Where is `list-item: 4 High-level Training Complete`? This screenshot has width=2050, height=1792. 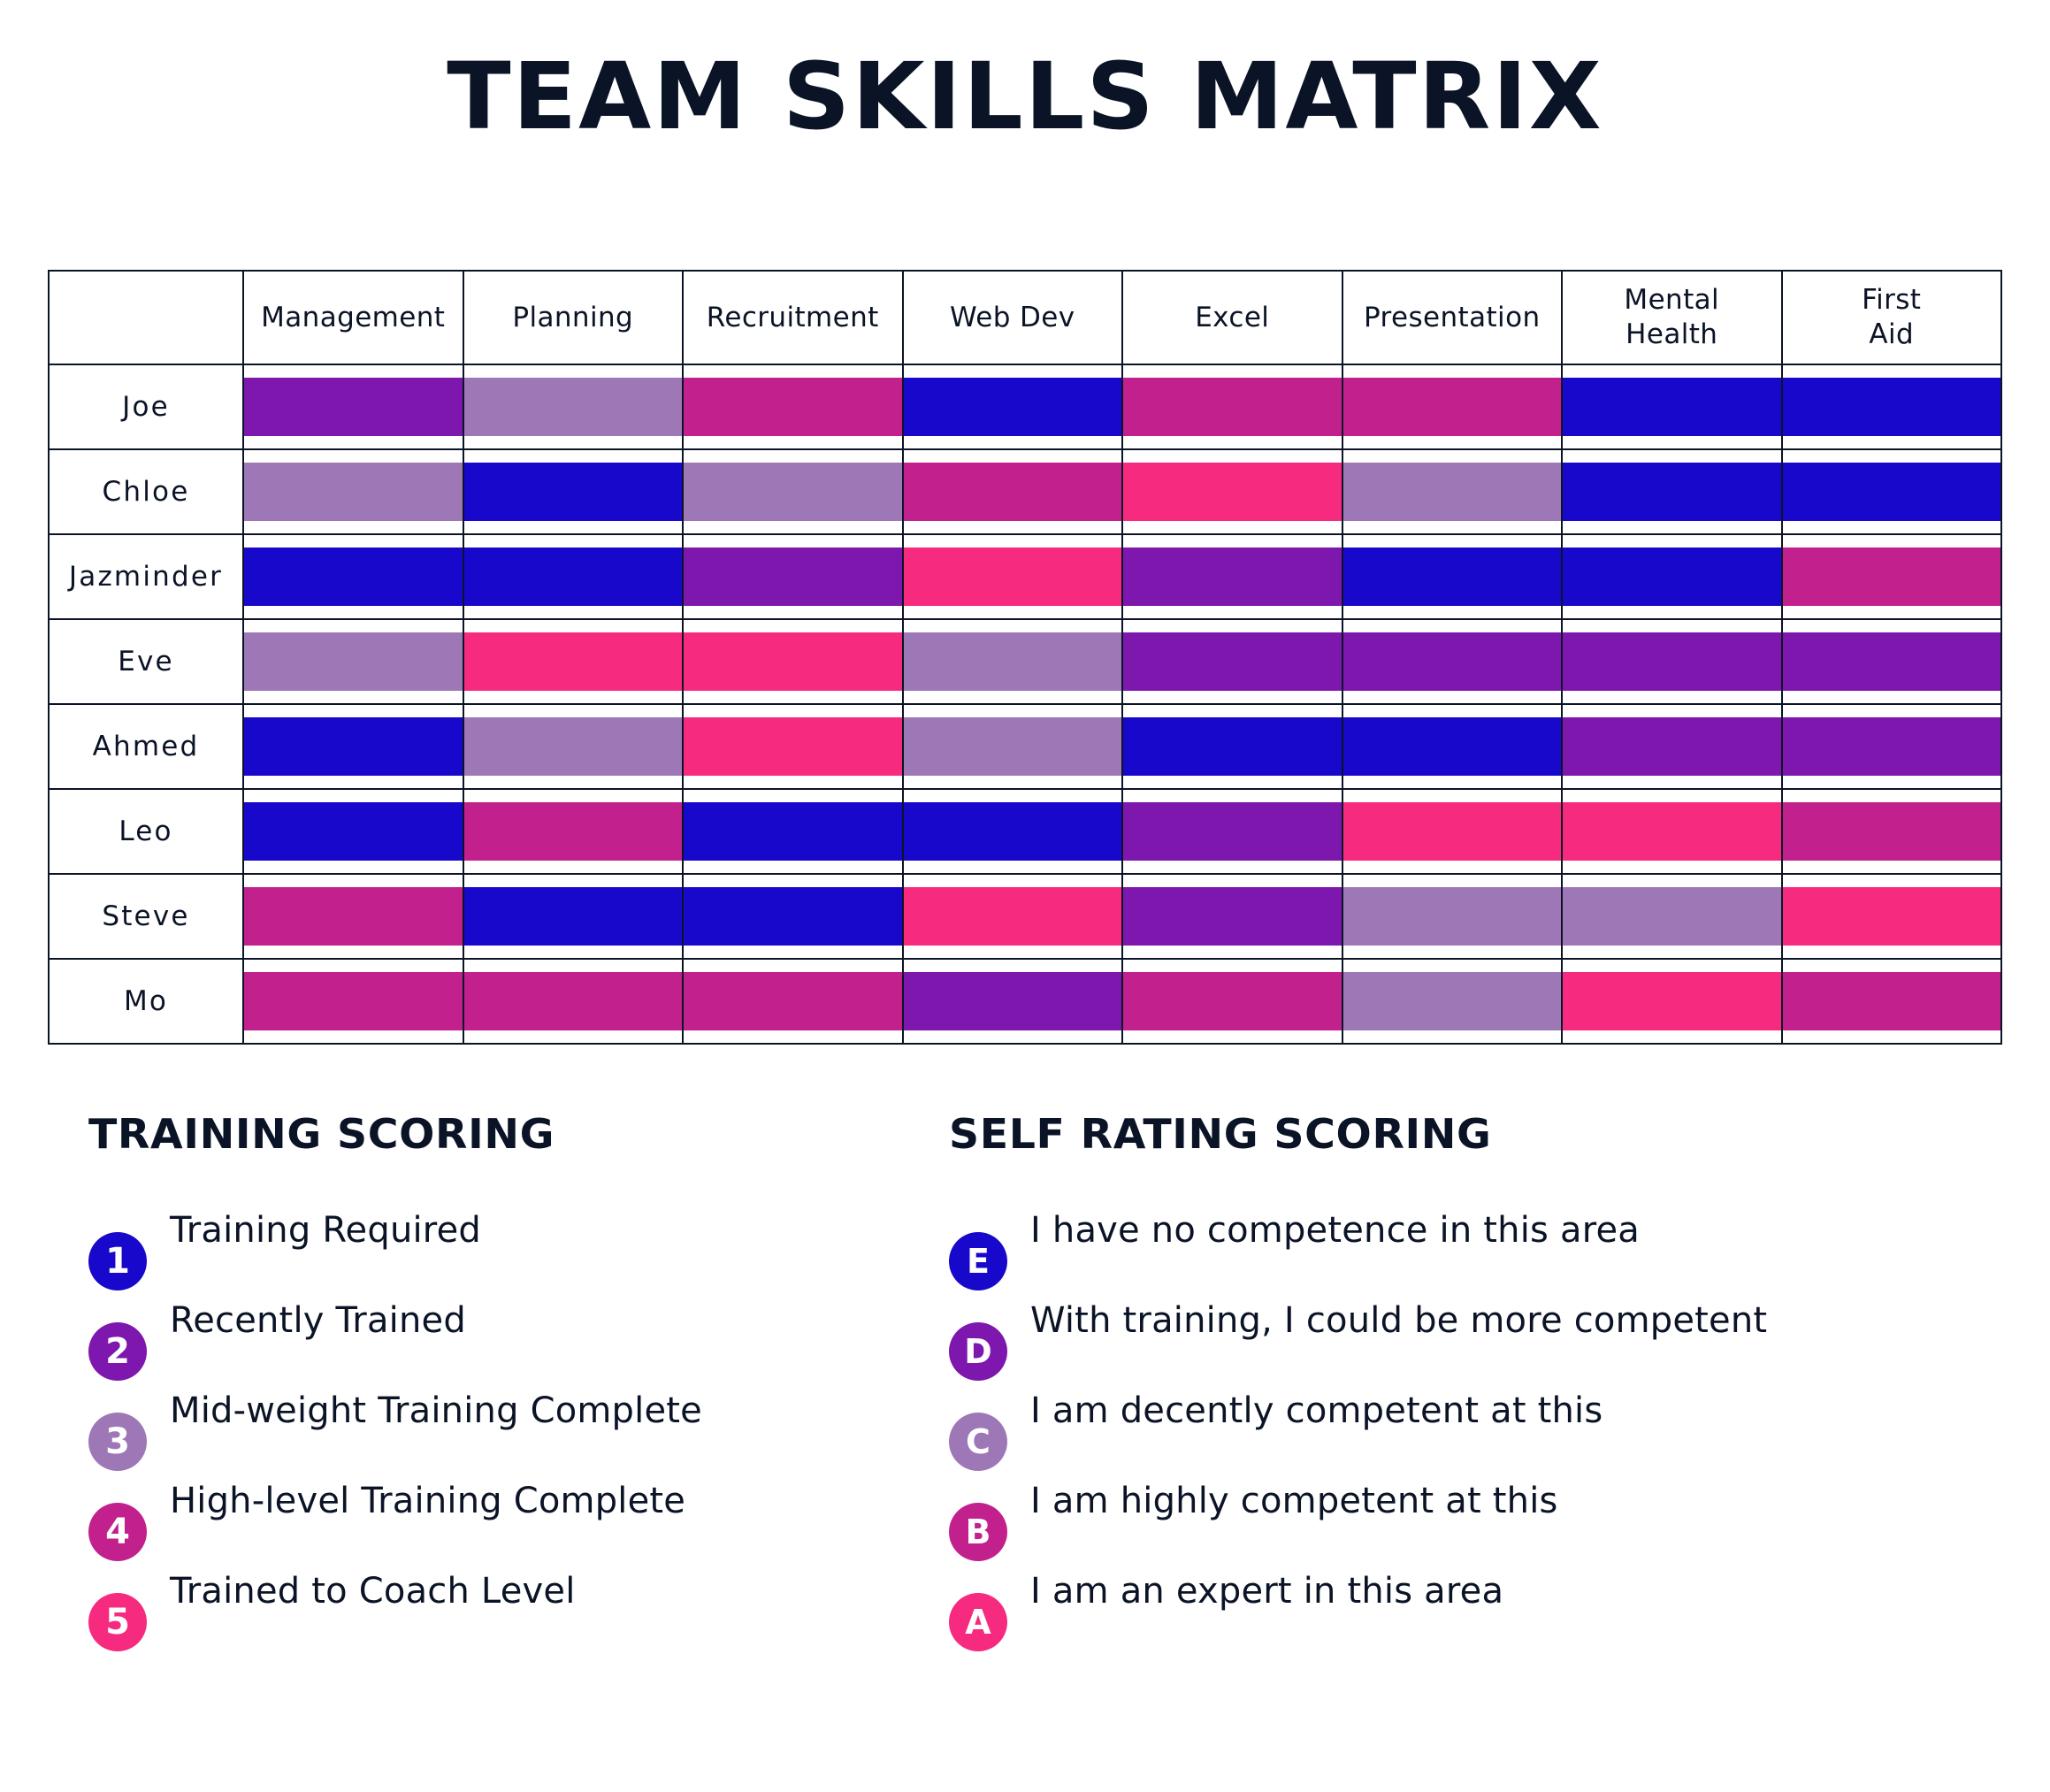
list-item: 4 High-level Training Complete is located at coordinates (488, 1521).